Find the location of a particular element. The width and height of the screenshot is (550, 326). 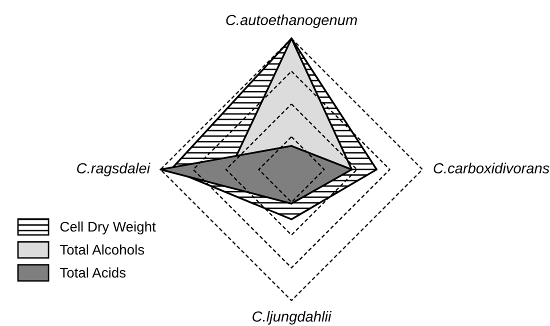

legend-label: Cell Dry Weight is located at coordinates (108, 227).